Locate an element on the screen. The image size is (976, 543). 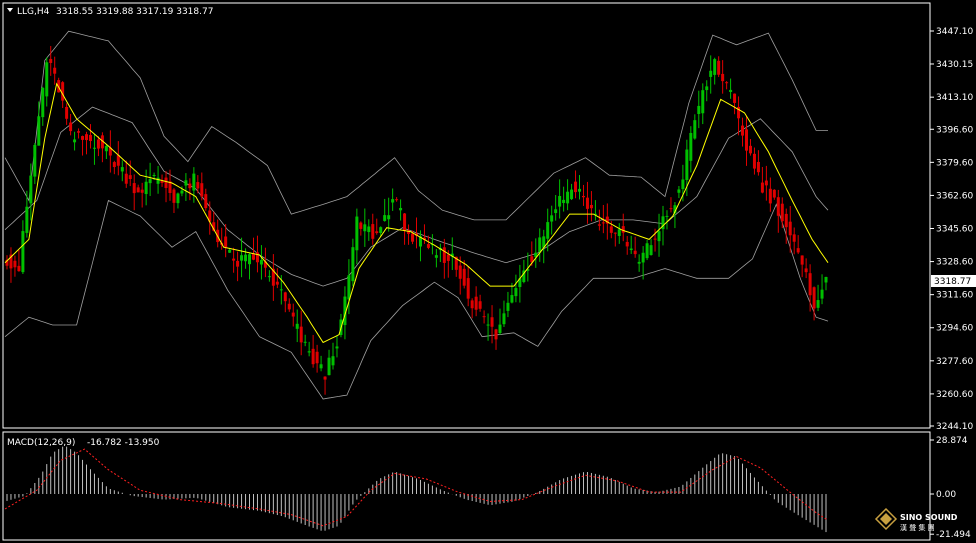
logo-brand: SINO SOUND is located at coordinates (929, 517).